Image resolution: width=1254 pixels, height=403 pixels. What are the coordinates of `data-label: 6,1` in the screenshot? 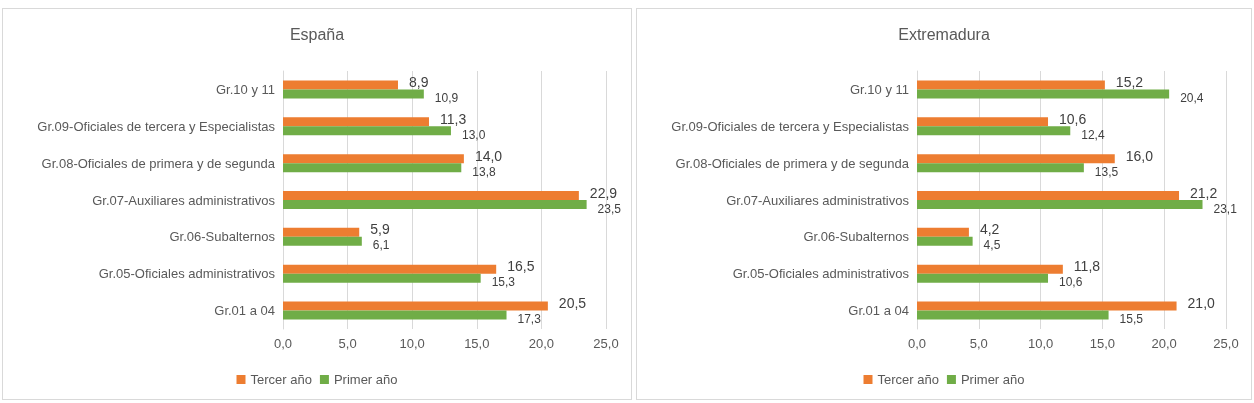 It's located at (381, 245).